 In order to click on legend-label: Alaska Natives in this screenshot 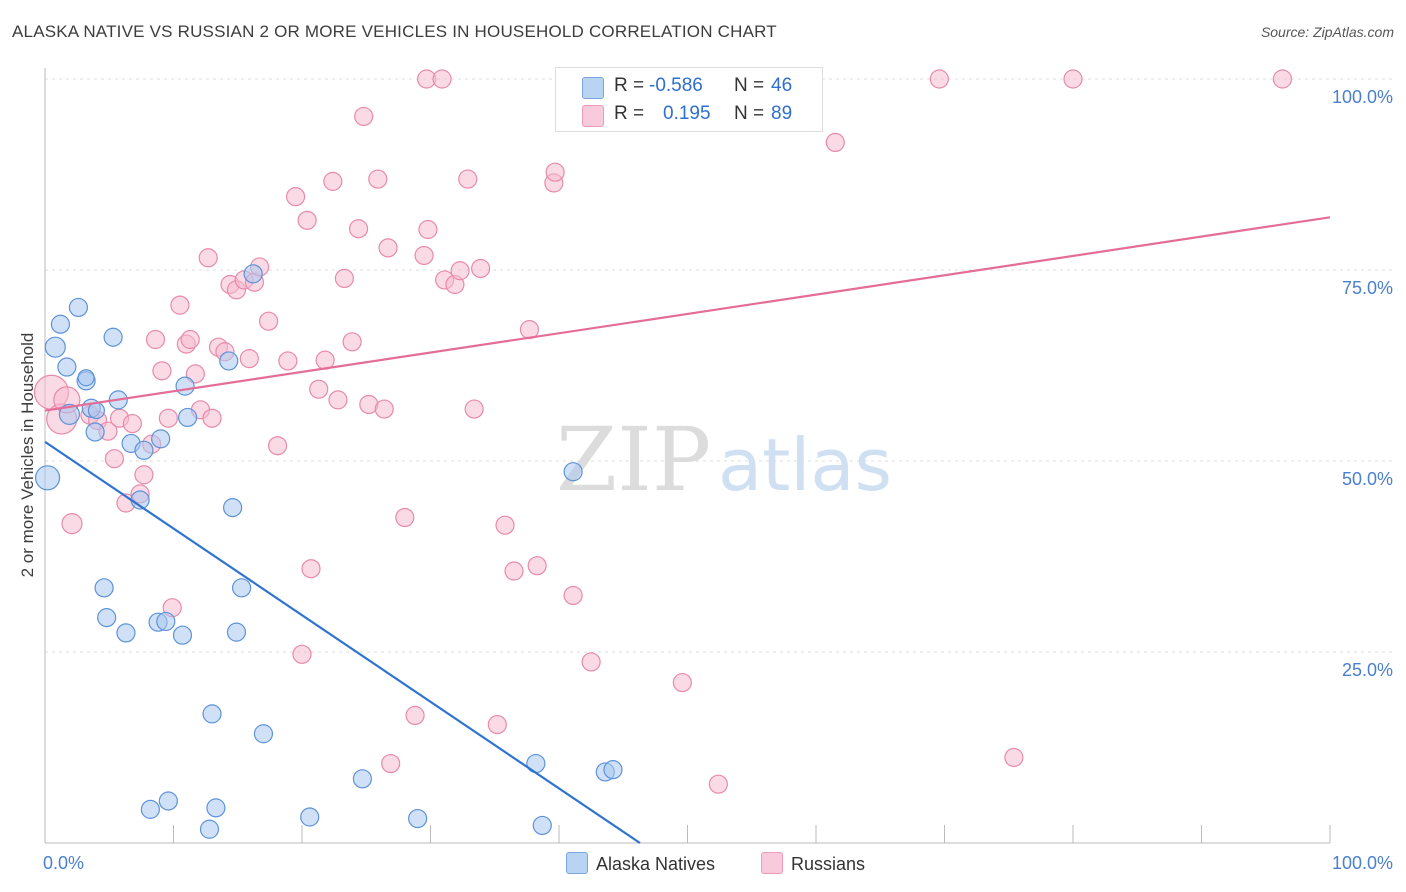, I will do `click(656, 864)`.